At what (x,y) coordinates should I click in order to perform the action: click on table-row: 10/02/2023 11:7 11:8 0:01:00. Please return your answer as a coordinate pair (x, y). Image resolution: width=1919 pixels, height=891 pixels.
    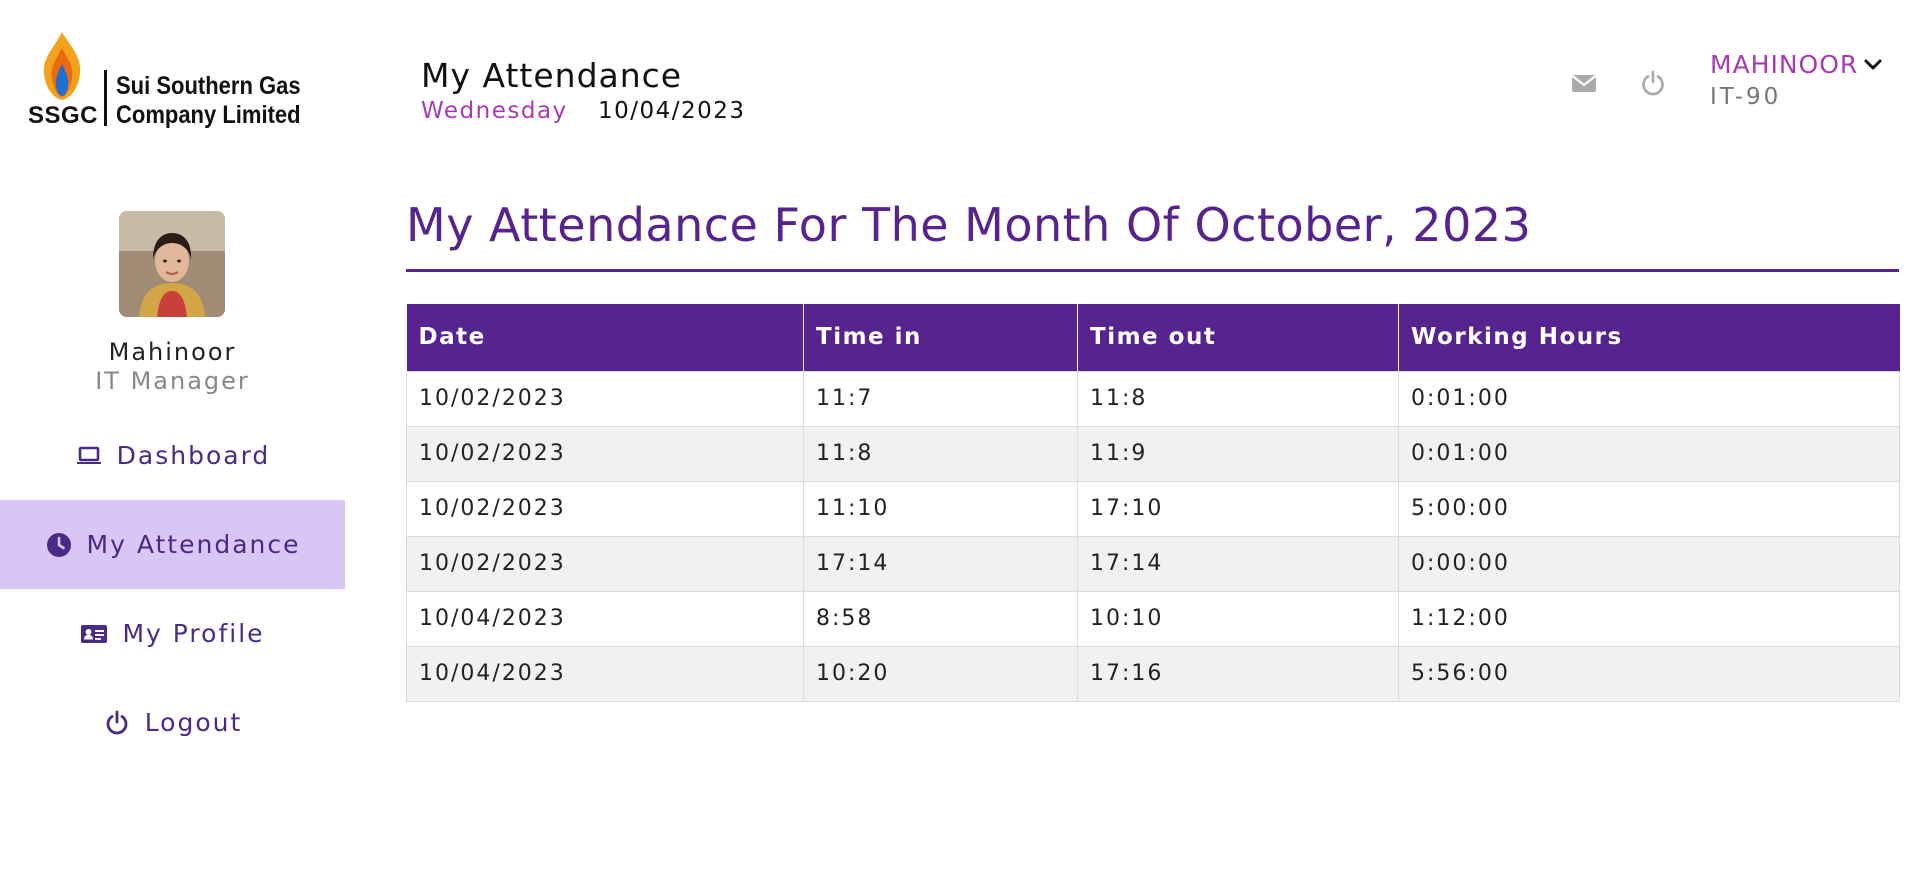
    Looking at the image, I should click on (1153, 398).